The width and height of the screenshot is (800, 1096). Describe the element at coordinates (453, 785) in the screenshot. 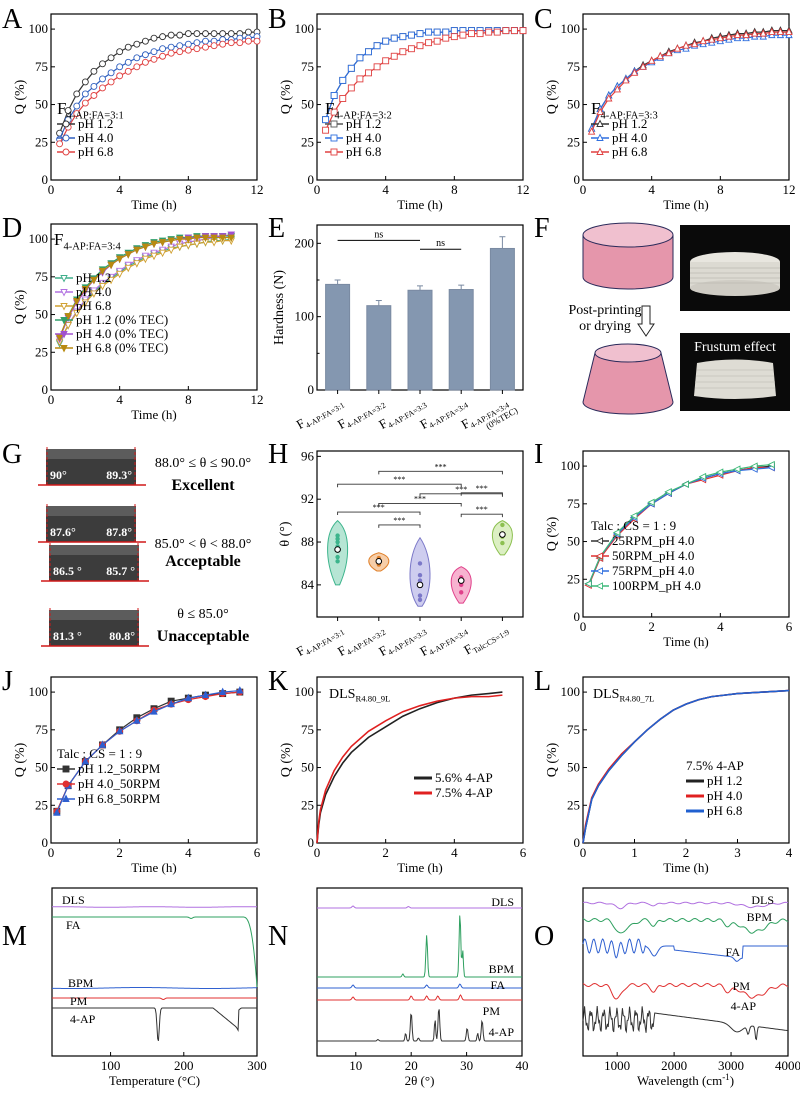

I see `legend: 5.6% 4-AP7.5% 4-AP` at that location.